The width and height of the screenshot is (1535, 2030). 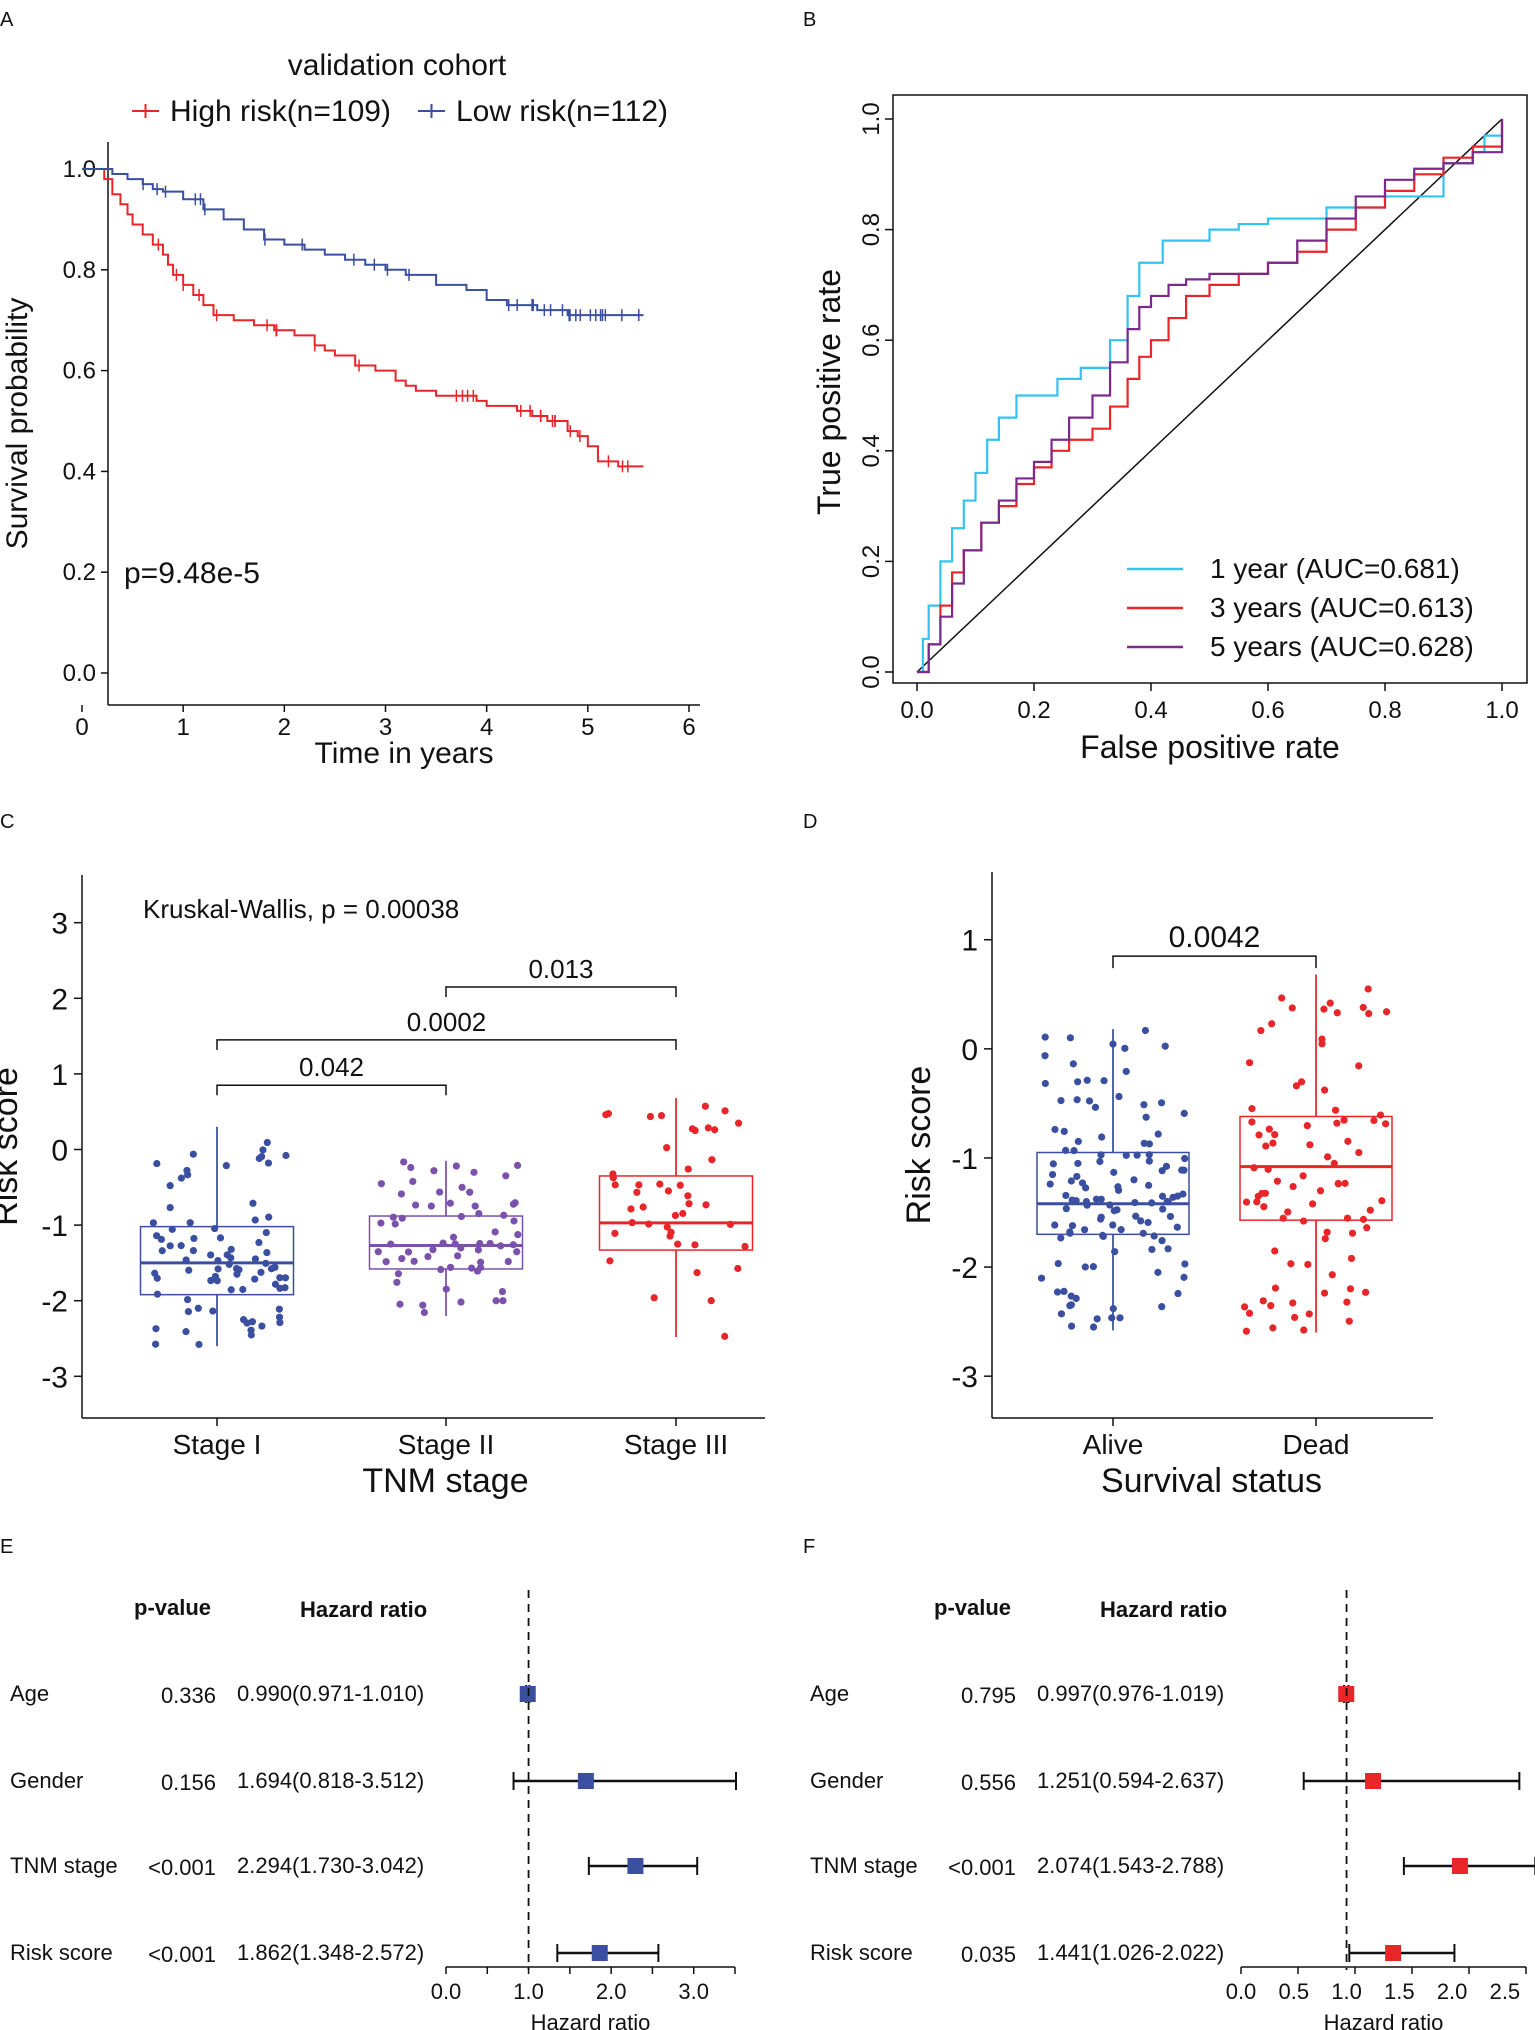 What do you see at coordinates (385, 727) in the screenshot?
I see `x-tick-label: 3` at bounding box center [385, 727].